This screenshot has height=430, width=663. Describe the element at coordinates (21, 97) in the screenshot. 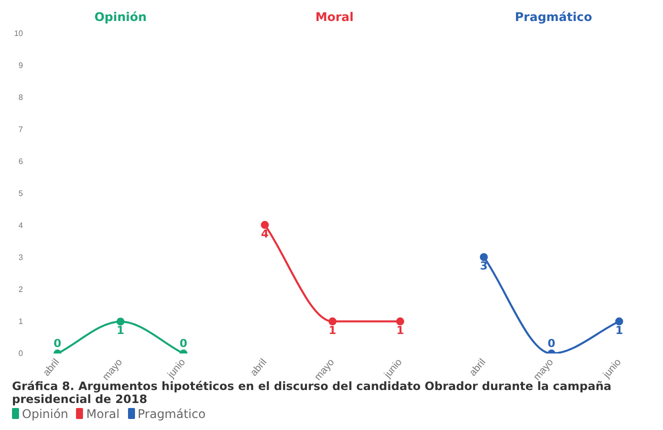

I see `y-tick-label: 8` at that location.